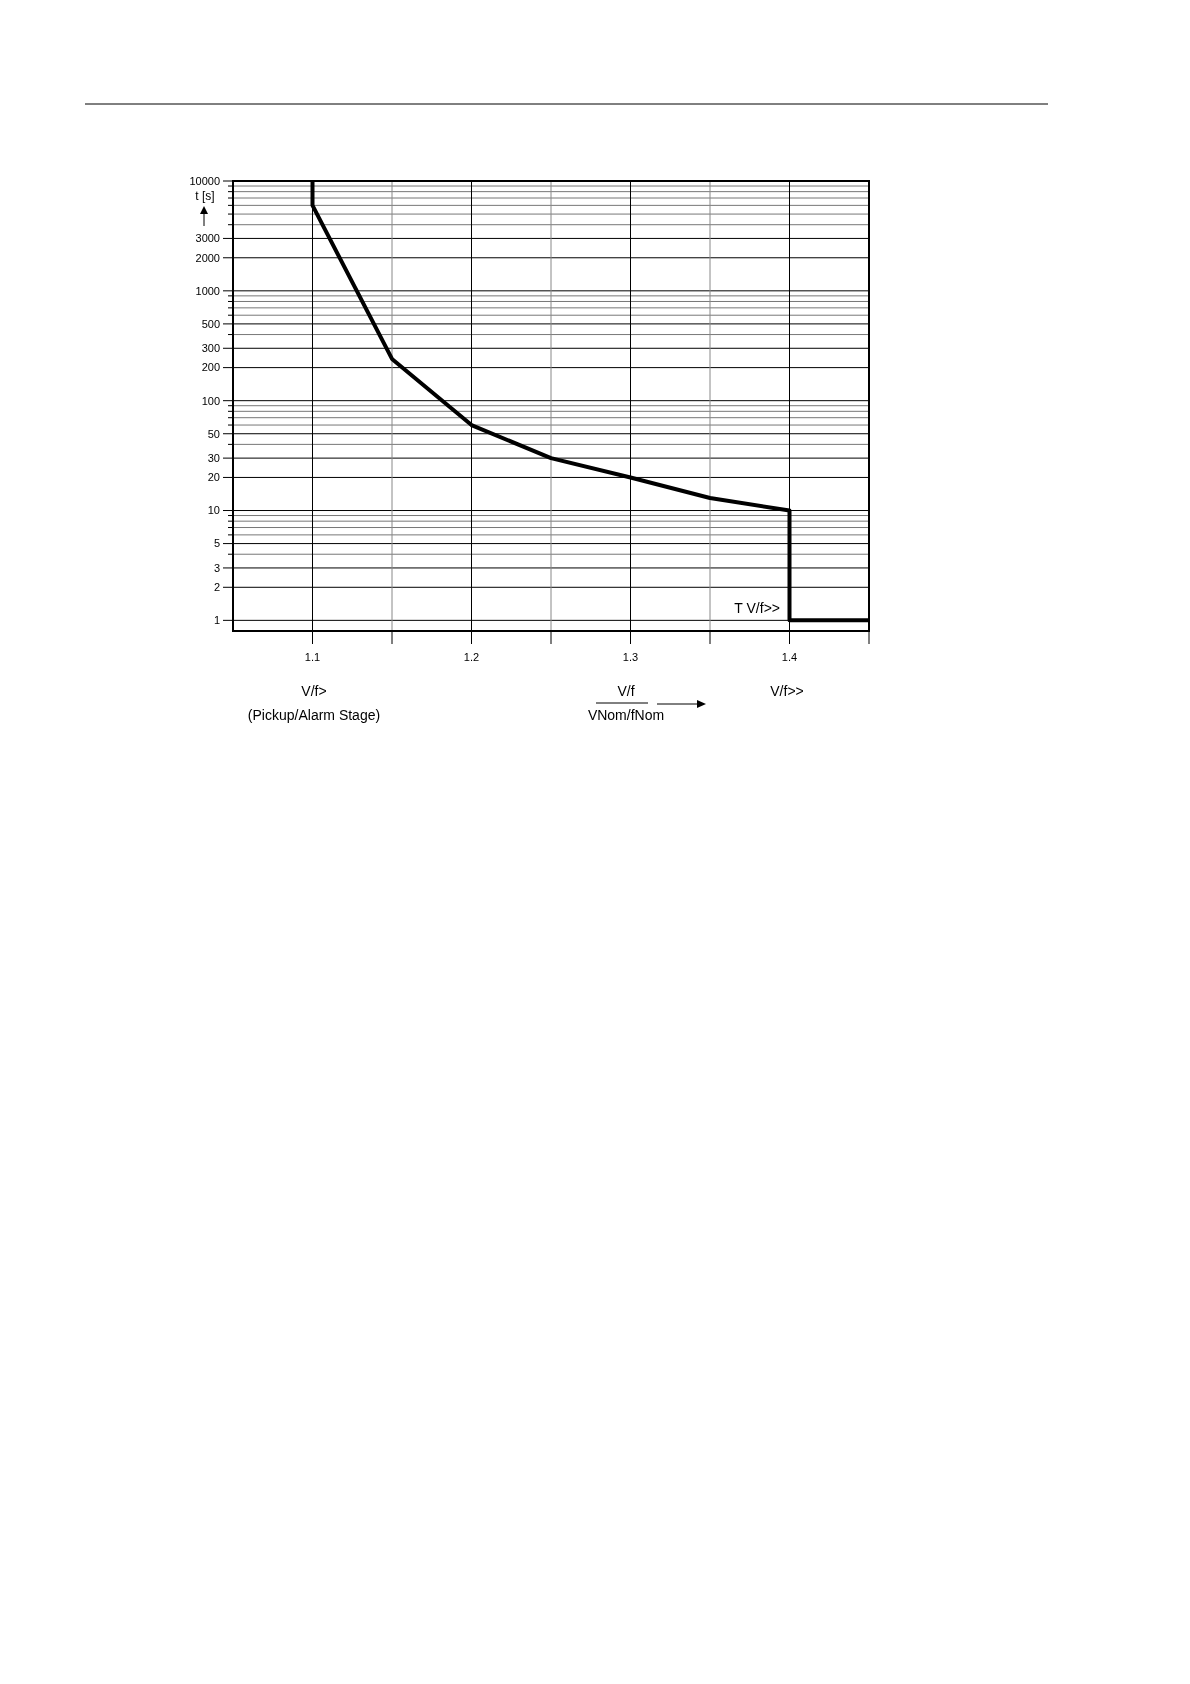 Image resolution: width=1190 pixels, height=1684 pixels. I want to click on y-tick-label: 30, so click(213, 457).